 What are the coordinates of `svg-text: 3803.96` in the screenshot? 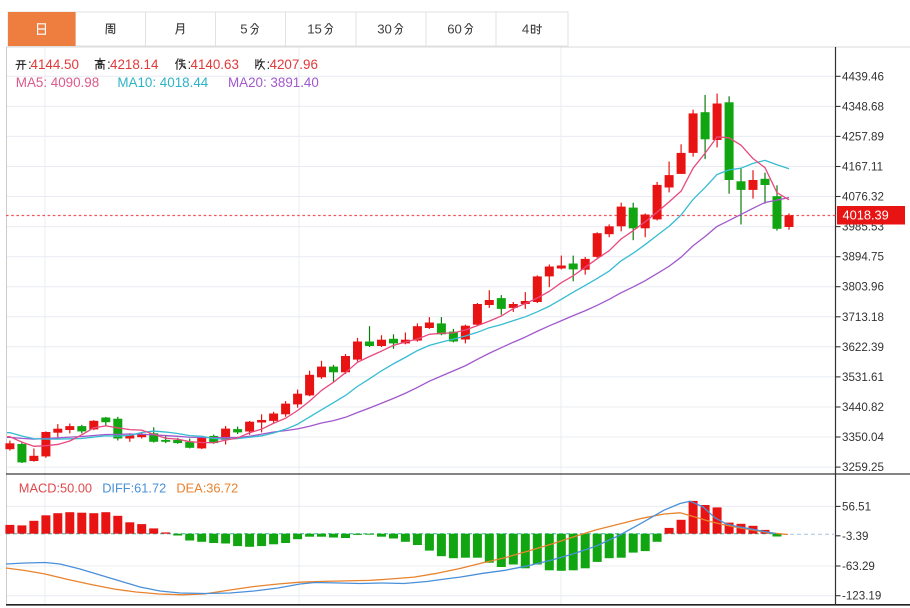 It's located at (863, 287).